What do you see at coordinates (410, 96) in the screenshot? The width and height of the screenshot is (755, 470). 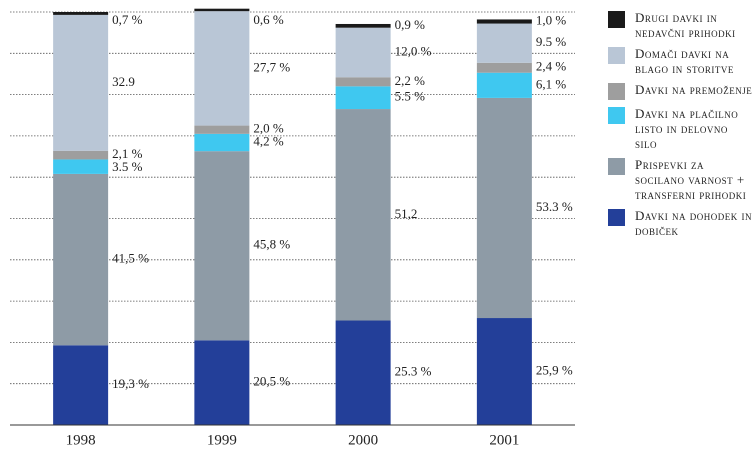 I see `data-label: 5.5 %` at bounding box center [410, 96].